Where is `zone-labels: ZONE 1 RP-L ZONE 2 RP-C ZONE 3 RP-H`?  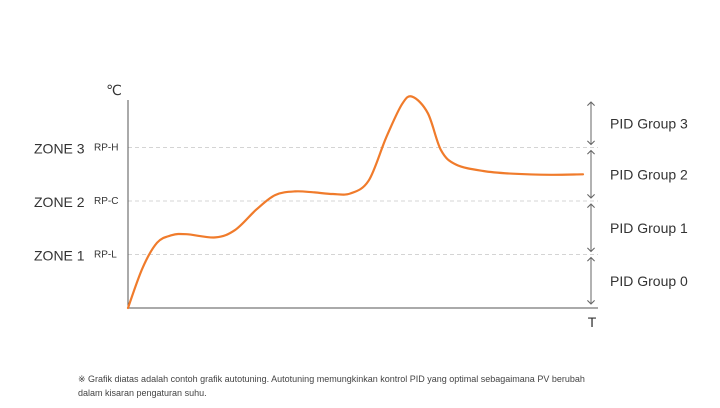 zone-labels: ZONE 1 RP-L ZONE 2 RP-C ZONE 3 RP-H is located at coordinates (76, 202).